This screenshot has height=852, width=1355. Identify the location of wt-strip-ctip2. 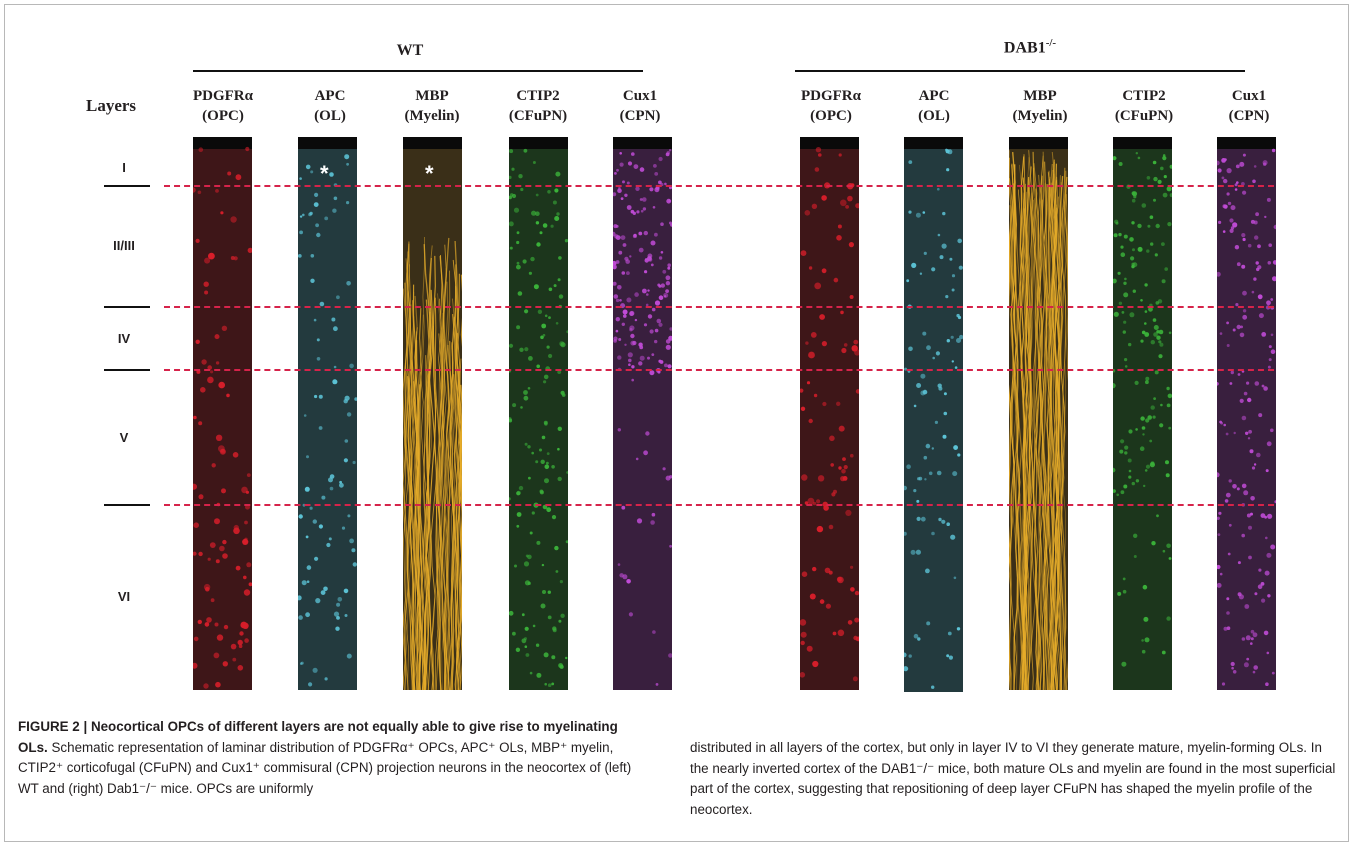
(538, 413).